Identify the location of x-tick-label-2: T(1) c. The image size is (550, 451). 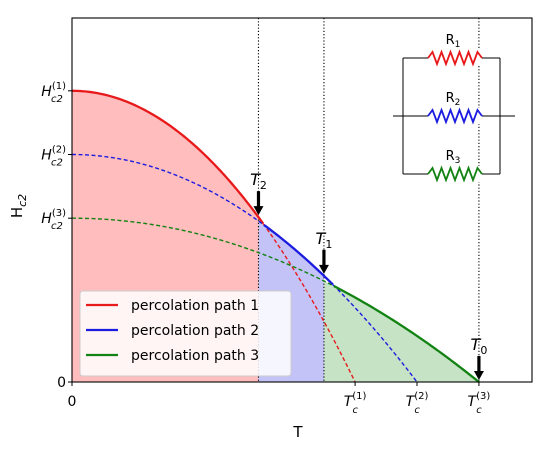
(355, 403).